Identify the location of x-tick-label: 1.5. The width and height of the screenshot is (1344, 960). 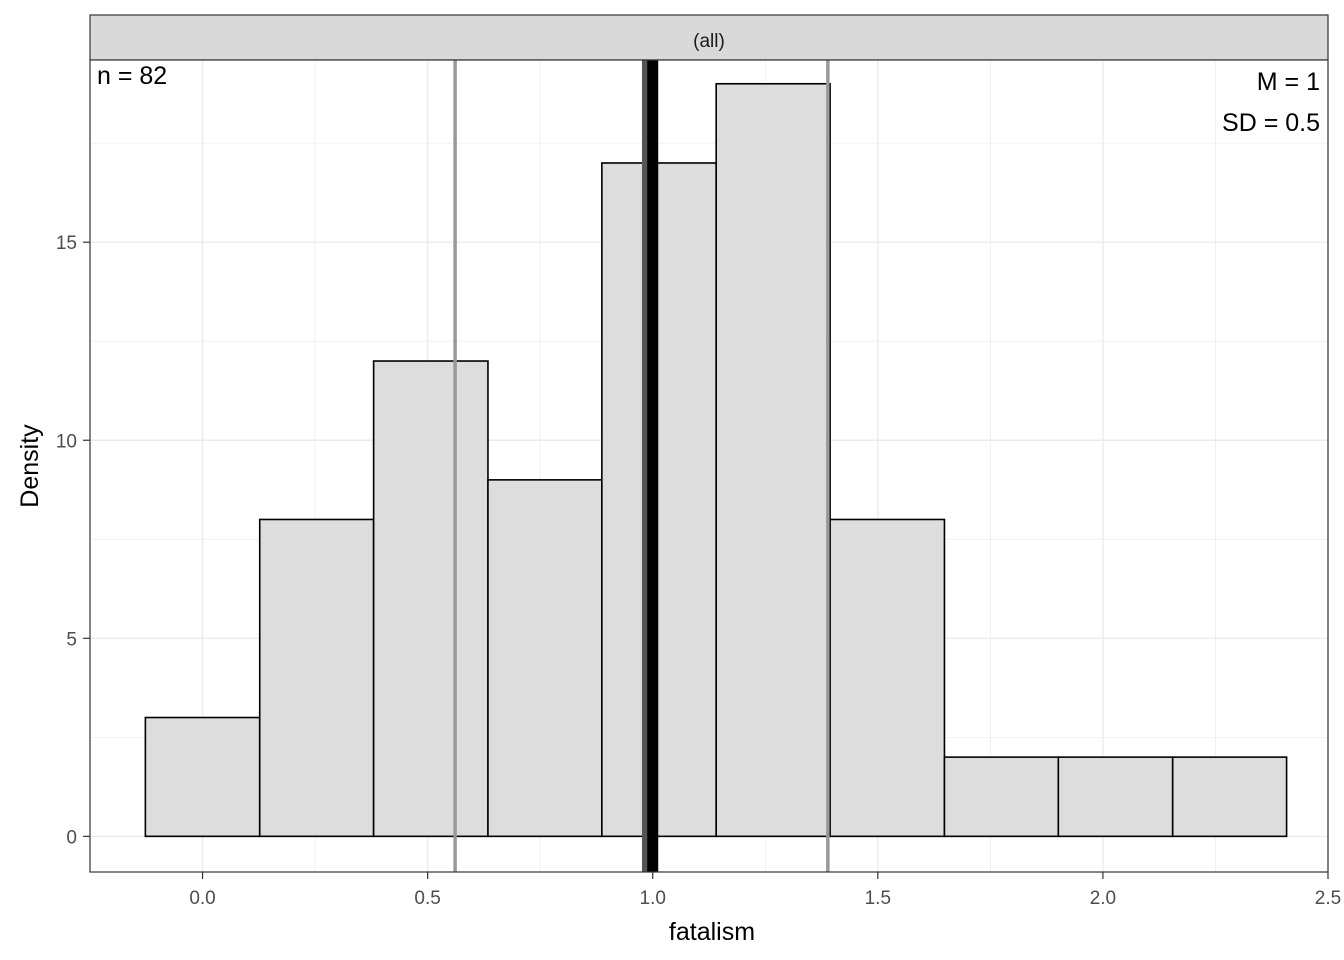
(878, 898).